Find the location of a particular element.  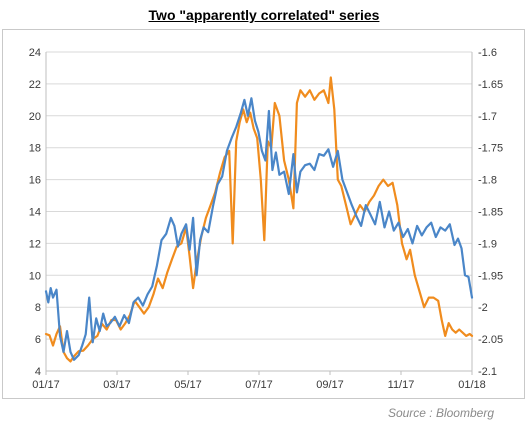

y-left-tick-label: 8 is located at coordinates (38, 308).